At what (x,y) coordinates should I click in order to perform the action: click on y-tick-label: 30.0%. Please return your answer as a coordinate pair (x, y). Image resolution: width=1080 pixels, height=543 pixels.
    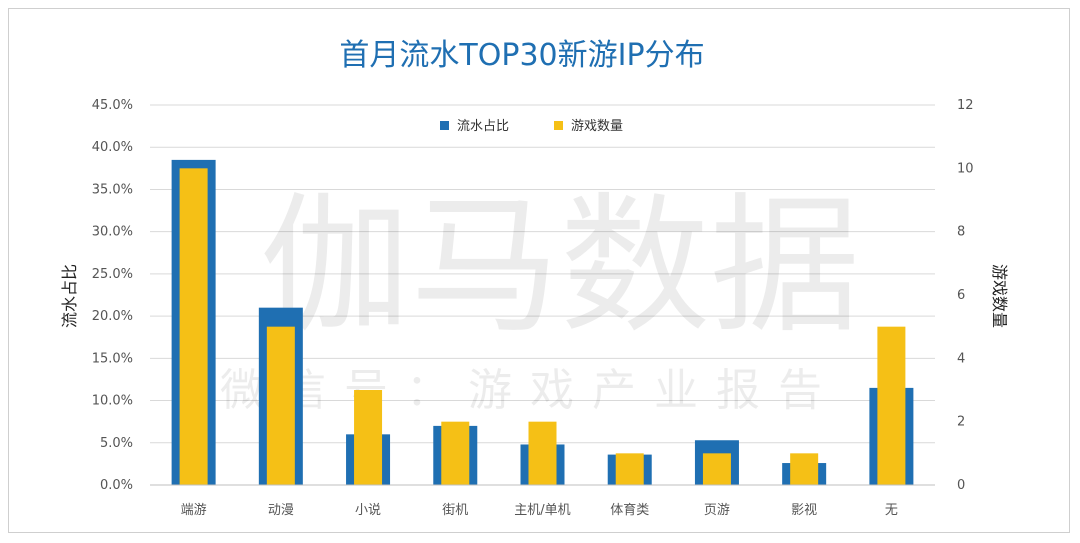
    Looking at the image, I should click on (112, 232).